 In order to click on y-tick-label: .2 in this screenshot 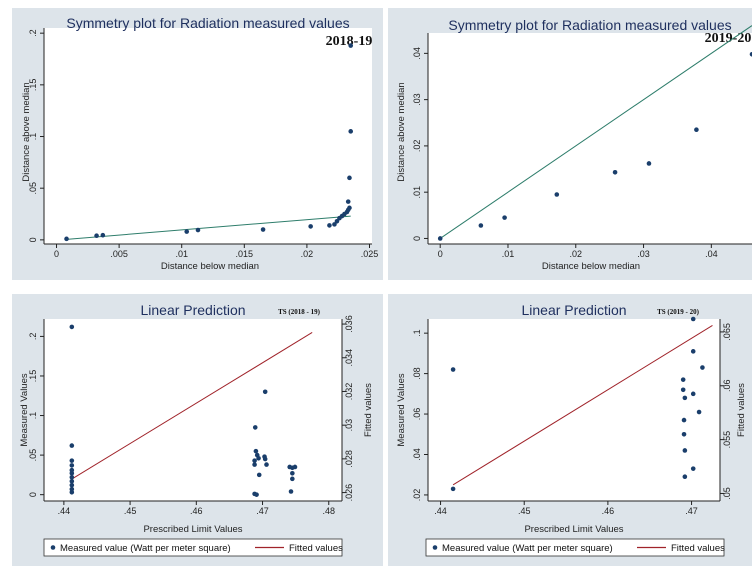, I will do `click(33, 337)`.